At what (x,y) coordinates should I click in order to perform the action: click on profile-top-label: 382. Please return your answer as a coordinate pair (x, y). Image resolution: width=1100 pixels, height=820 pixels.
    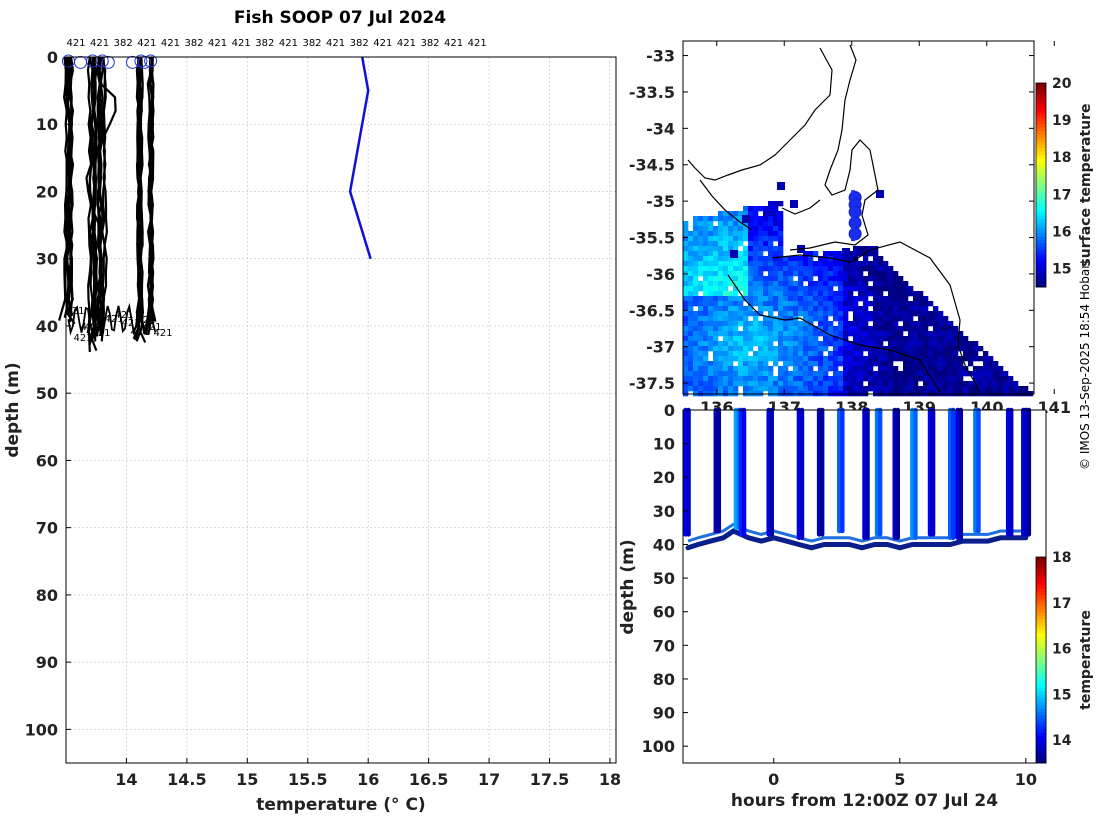
    Looking at the image, I should click on (311, 43).